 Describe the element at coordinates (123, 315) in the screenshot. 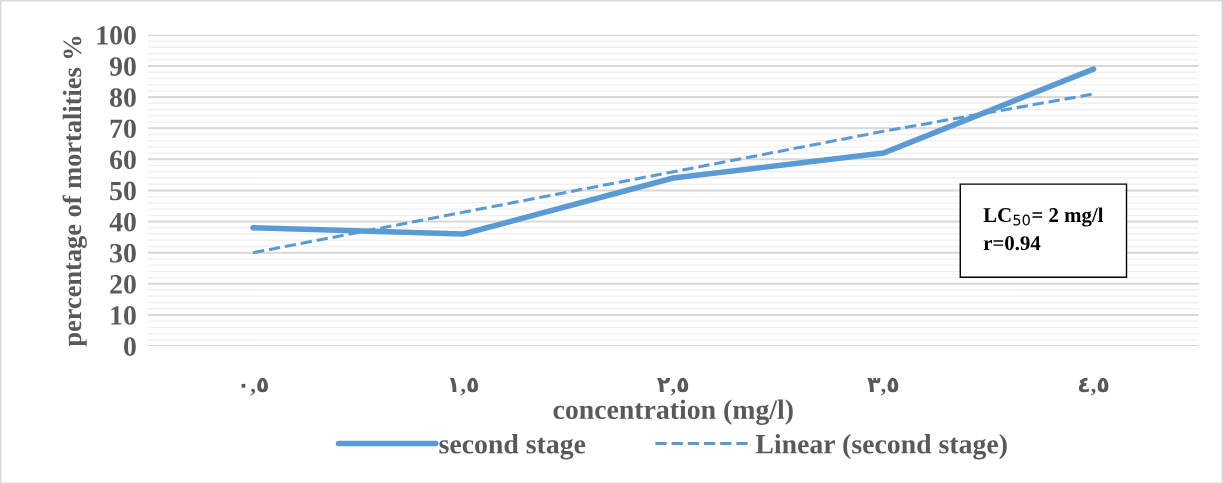

I see `y-tick-label: 10` at that location.